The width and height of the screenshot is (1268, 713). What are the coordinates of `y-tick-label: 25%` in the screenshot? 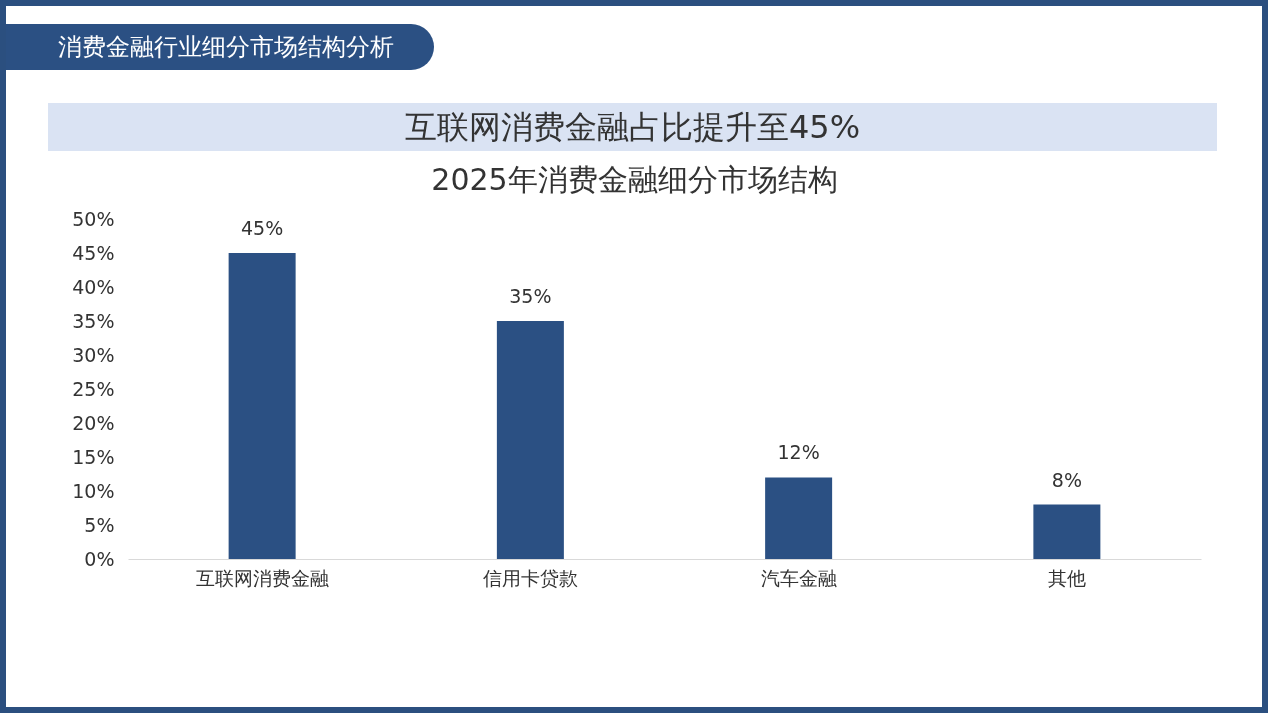 It's located at (93, 388).